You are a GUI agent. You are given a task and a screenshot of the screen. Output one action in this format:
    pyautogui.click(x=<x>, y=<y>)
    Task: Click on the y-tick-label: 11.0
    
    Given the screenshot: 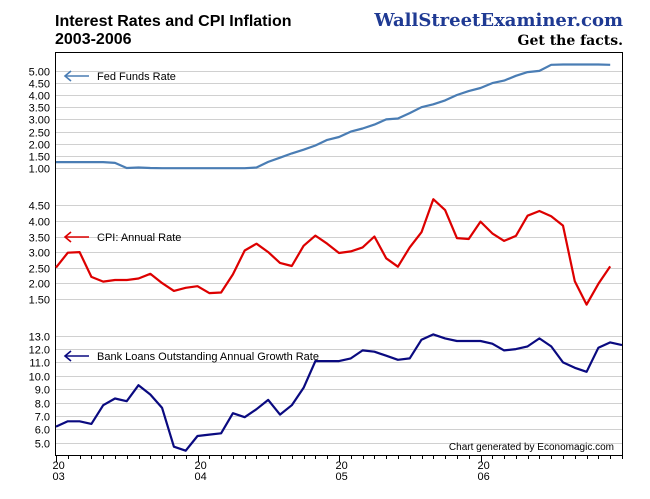 What is the action you would take?
    pyautogui.click(x=39, y=364)
    